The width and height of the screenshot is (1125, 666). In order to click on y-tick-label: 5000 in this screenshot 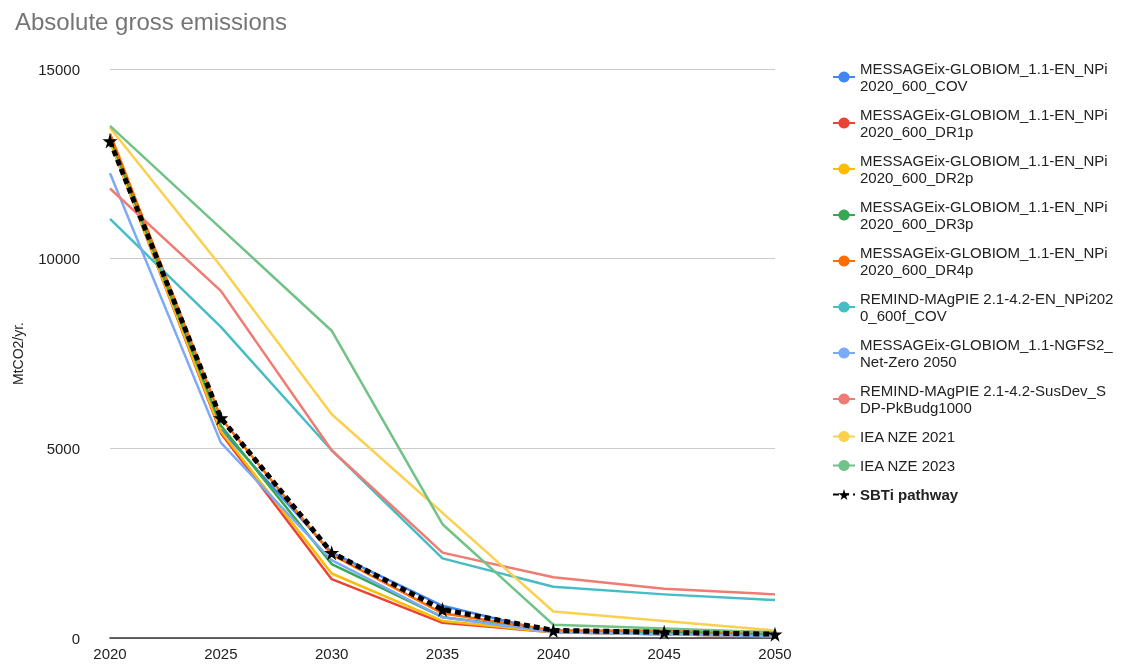, I will do `click(63, 448)`.